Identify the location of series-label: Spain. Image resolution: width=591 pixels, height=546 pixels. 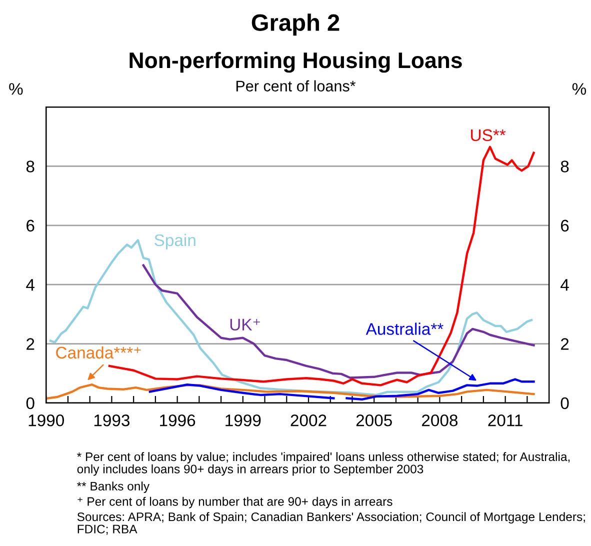
(175, 242).